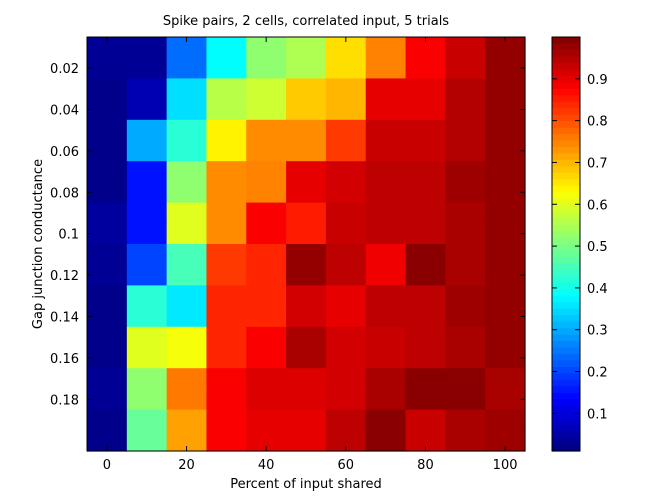  What do you see at coordinates (597, 205) in the screenshot?
I see `colorbar-tick-label: 0.6` at bounding box center [597, 205].